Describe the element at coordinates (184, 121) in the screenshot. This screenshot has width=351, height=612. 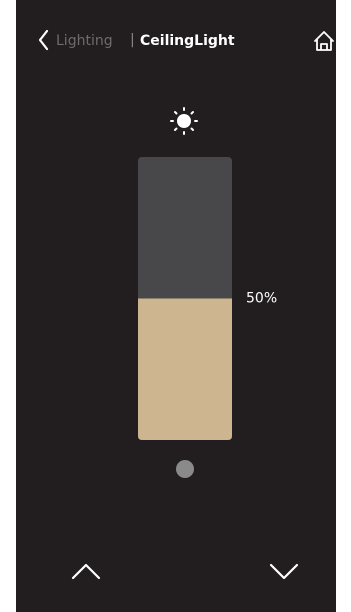
I see `brightness-icon` at that location.